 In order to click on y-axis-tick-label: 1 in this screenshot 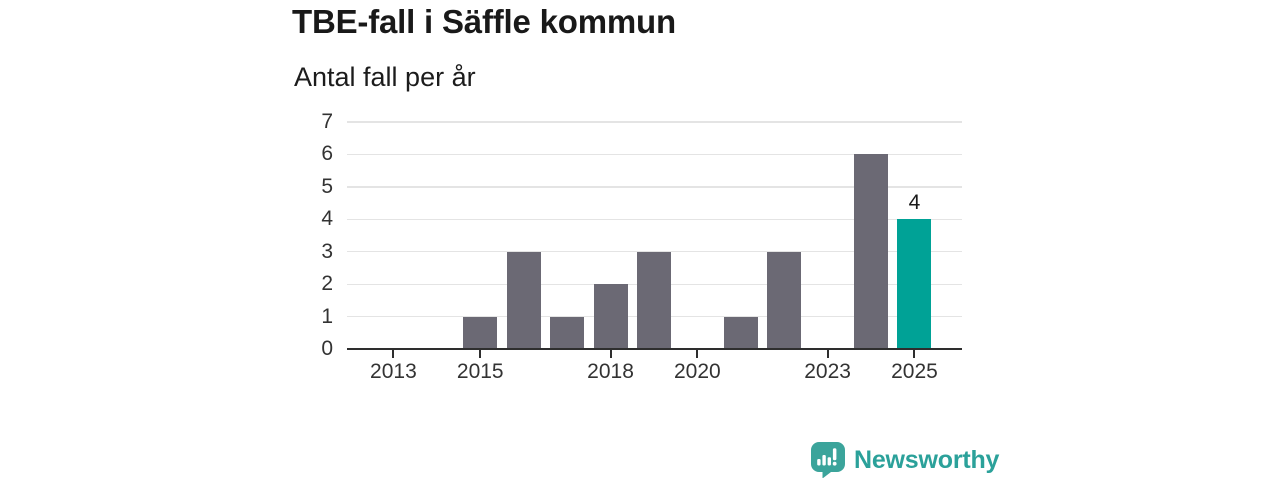, I will do `click(327, 316)`.